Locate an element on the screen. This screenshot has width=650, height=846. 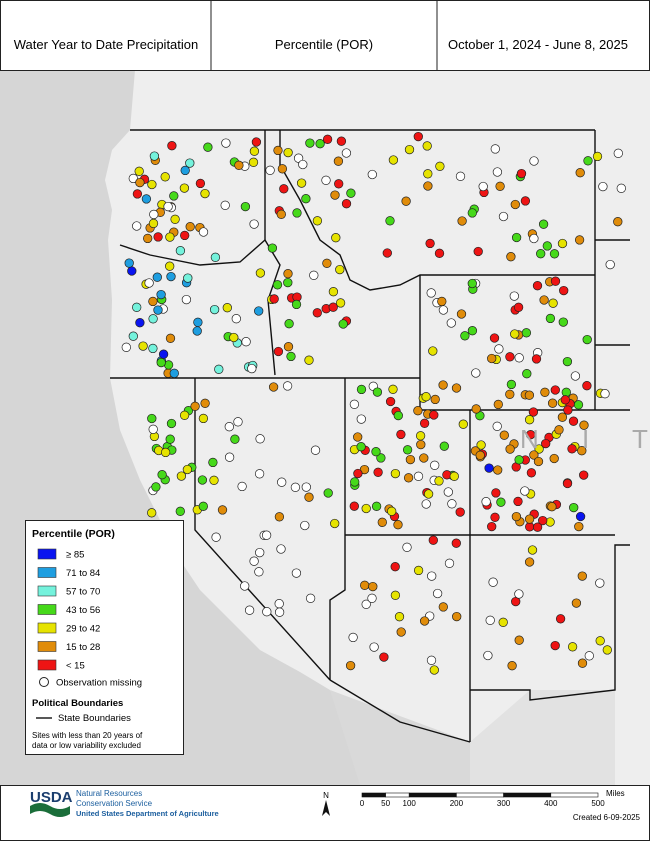
header-metric: Percentile (POR) is located at coordinates (324, 44).